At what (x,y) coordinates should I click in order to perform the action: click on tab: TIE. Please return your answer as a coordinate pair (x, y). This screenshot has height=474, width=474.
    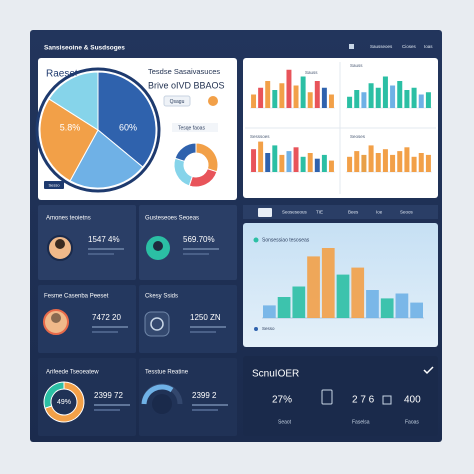
    Looking at the image, I should click on (319, 212).